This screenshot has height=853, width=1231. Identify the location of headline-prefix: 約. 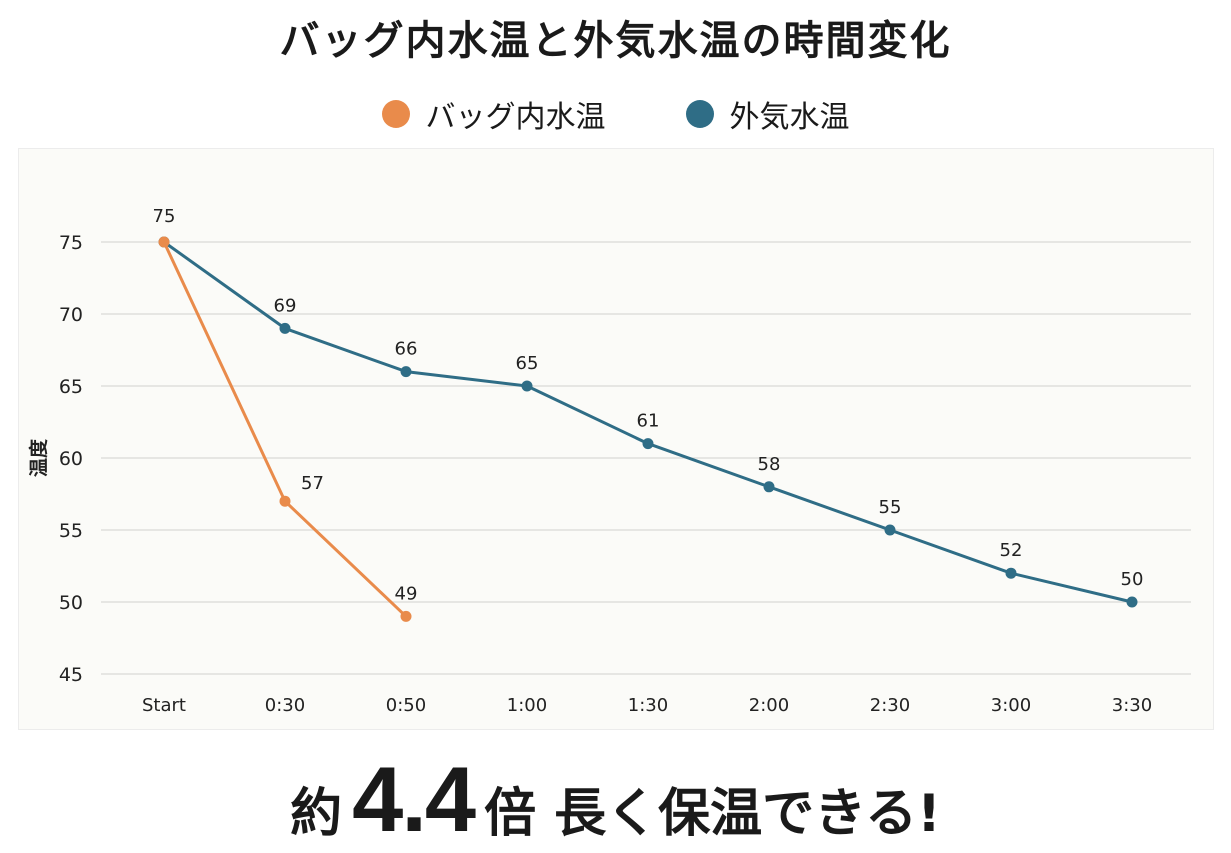
(316, 814).